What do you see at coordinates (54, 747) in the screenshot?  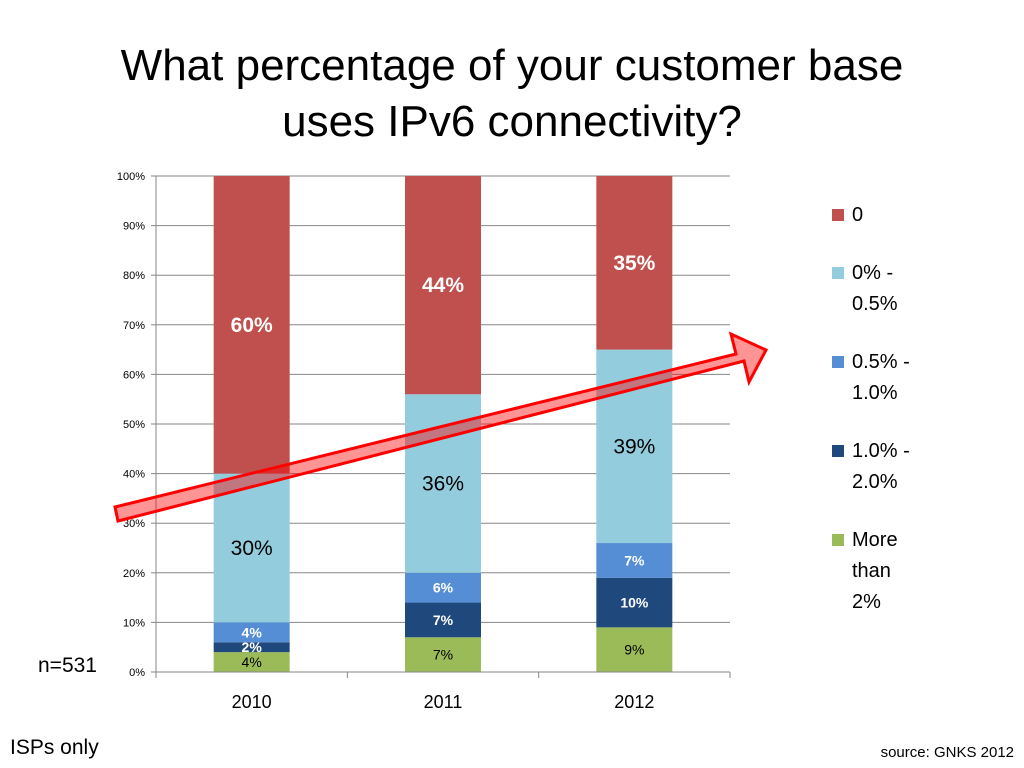 I see `audience-note: ISPs only` at bounding box center [54, 747].